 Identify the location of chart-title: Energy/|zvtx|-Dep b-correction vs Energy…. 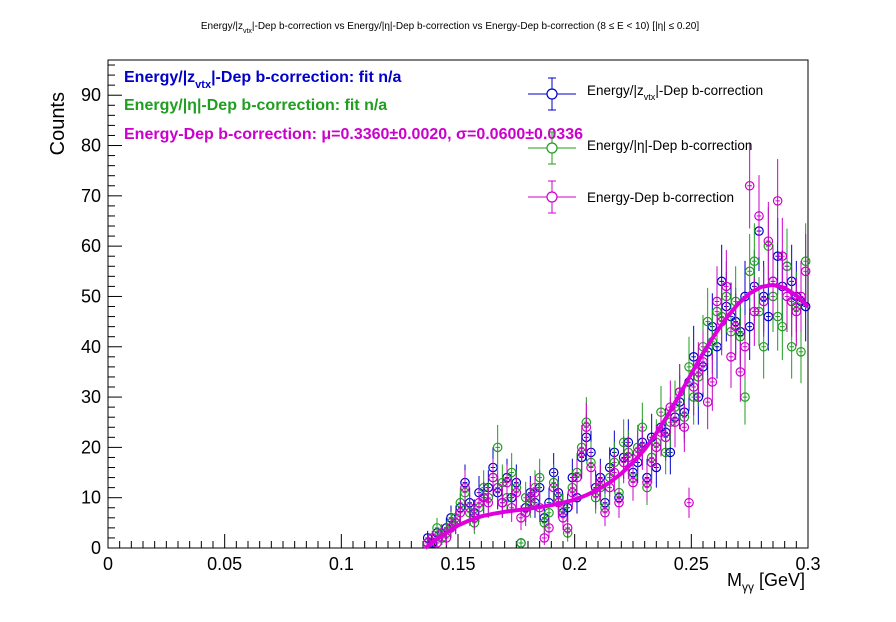
(450, 28).